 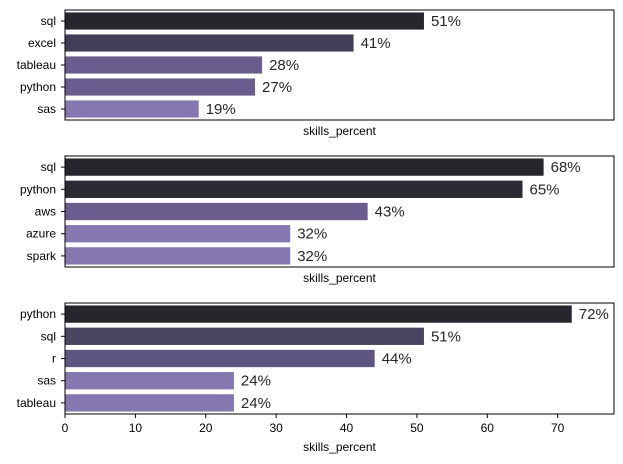 What do you see at coordinates (41, 234) in the screenshot?
I see `y-tick-label-azure: azure` at bounding box center [41, 234].